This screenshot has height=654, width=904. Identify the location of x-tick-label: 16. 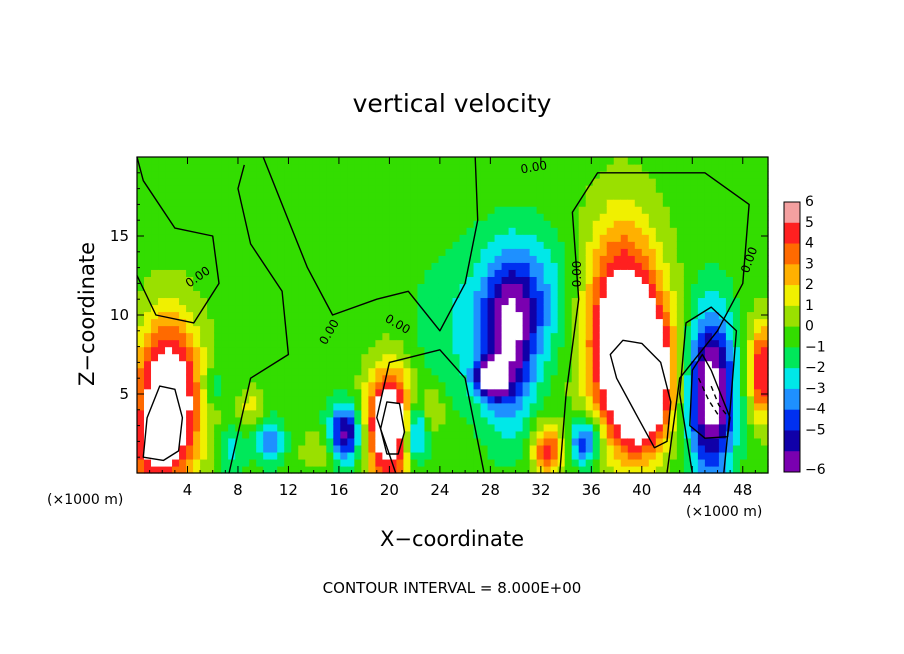
(338, 490).